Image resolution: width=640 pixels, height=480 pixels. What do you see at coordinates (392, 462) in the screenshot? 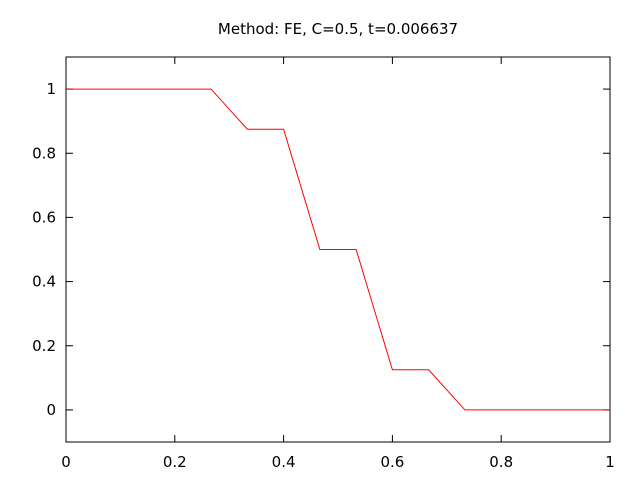
I see `x-tick-label: 0.6` at bounding box center [392, 462].